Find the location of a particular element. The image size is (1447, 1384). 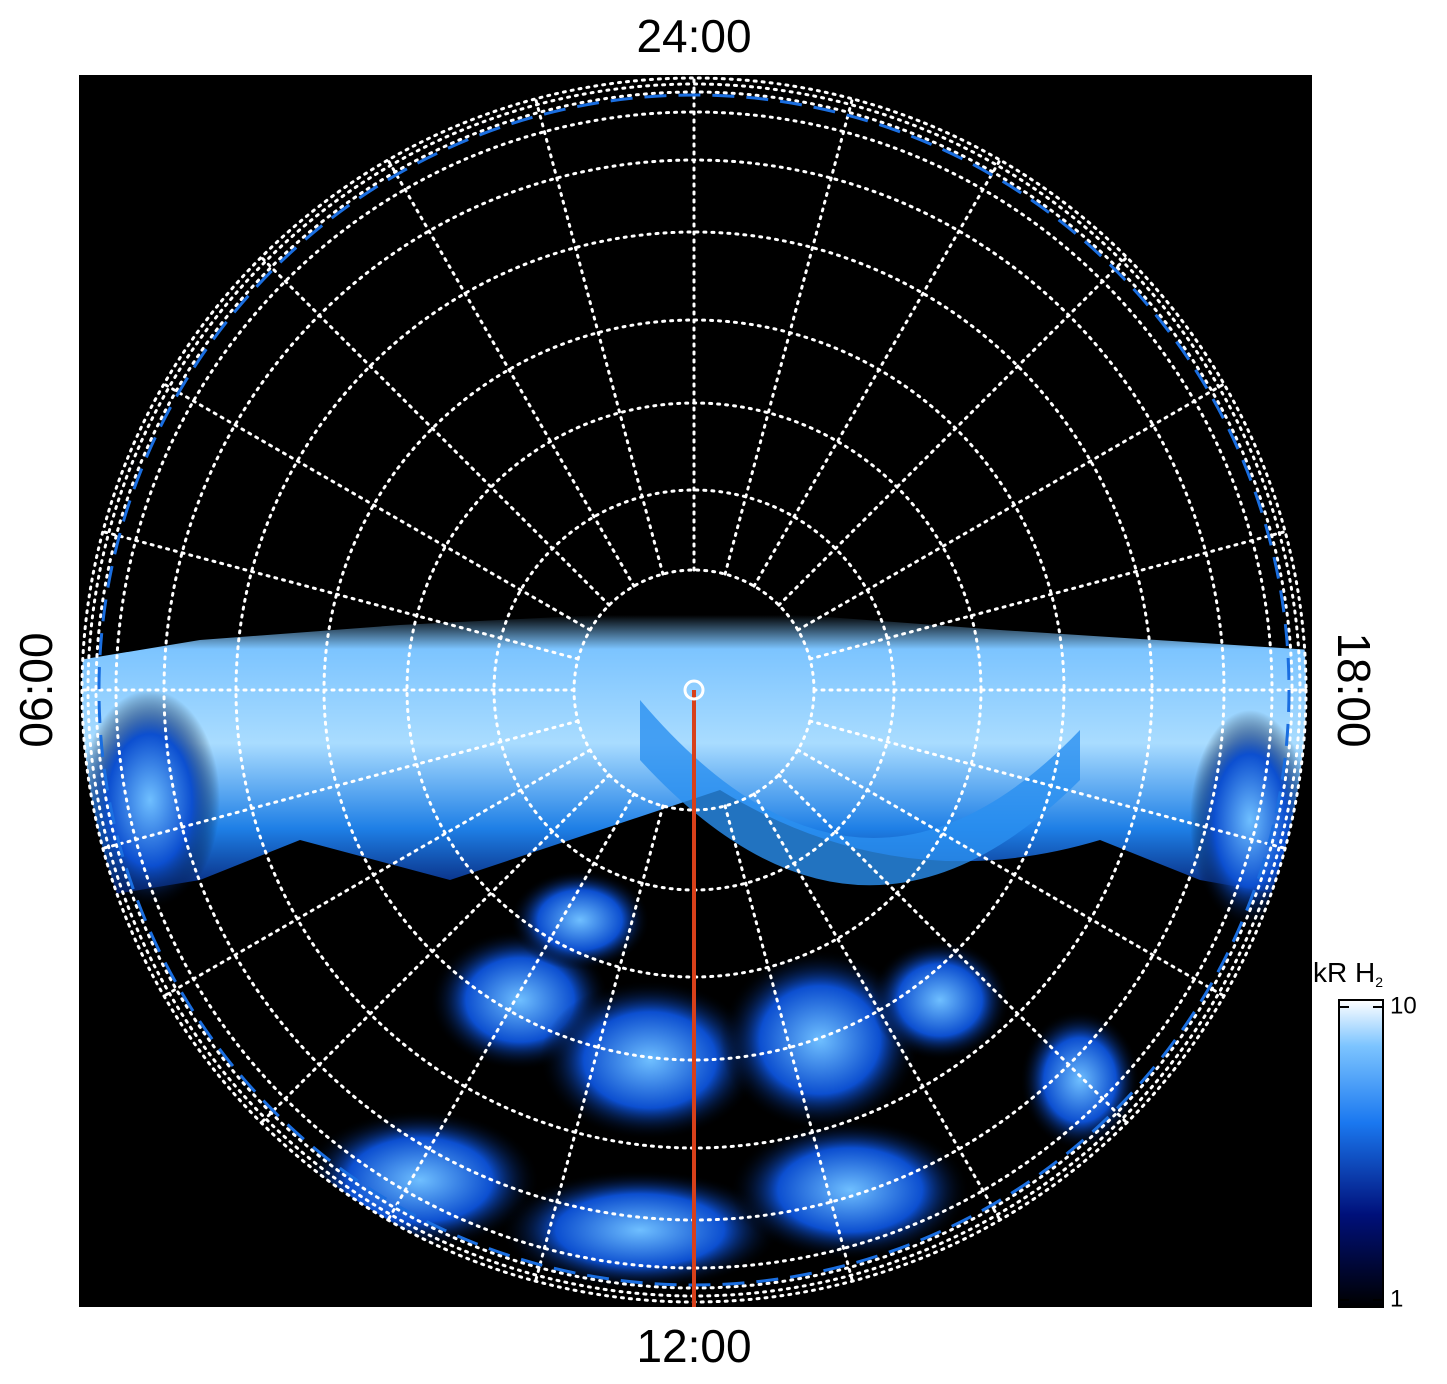

colorbar-ticks: 1 10 is located at coordinates (1378, 1152).